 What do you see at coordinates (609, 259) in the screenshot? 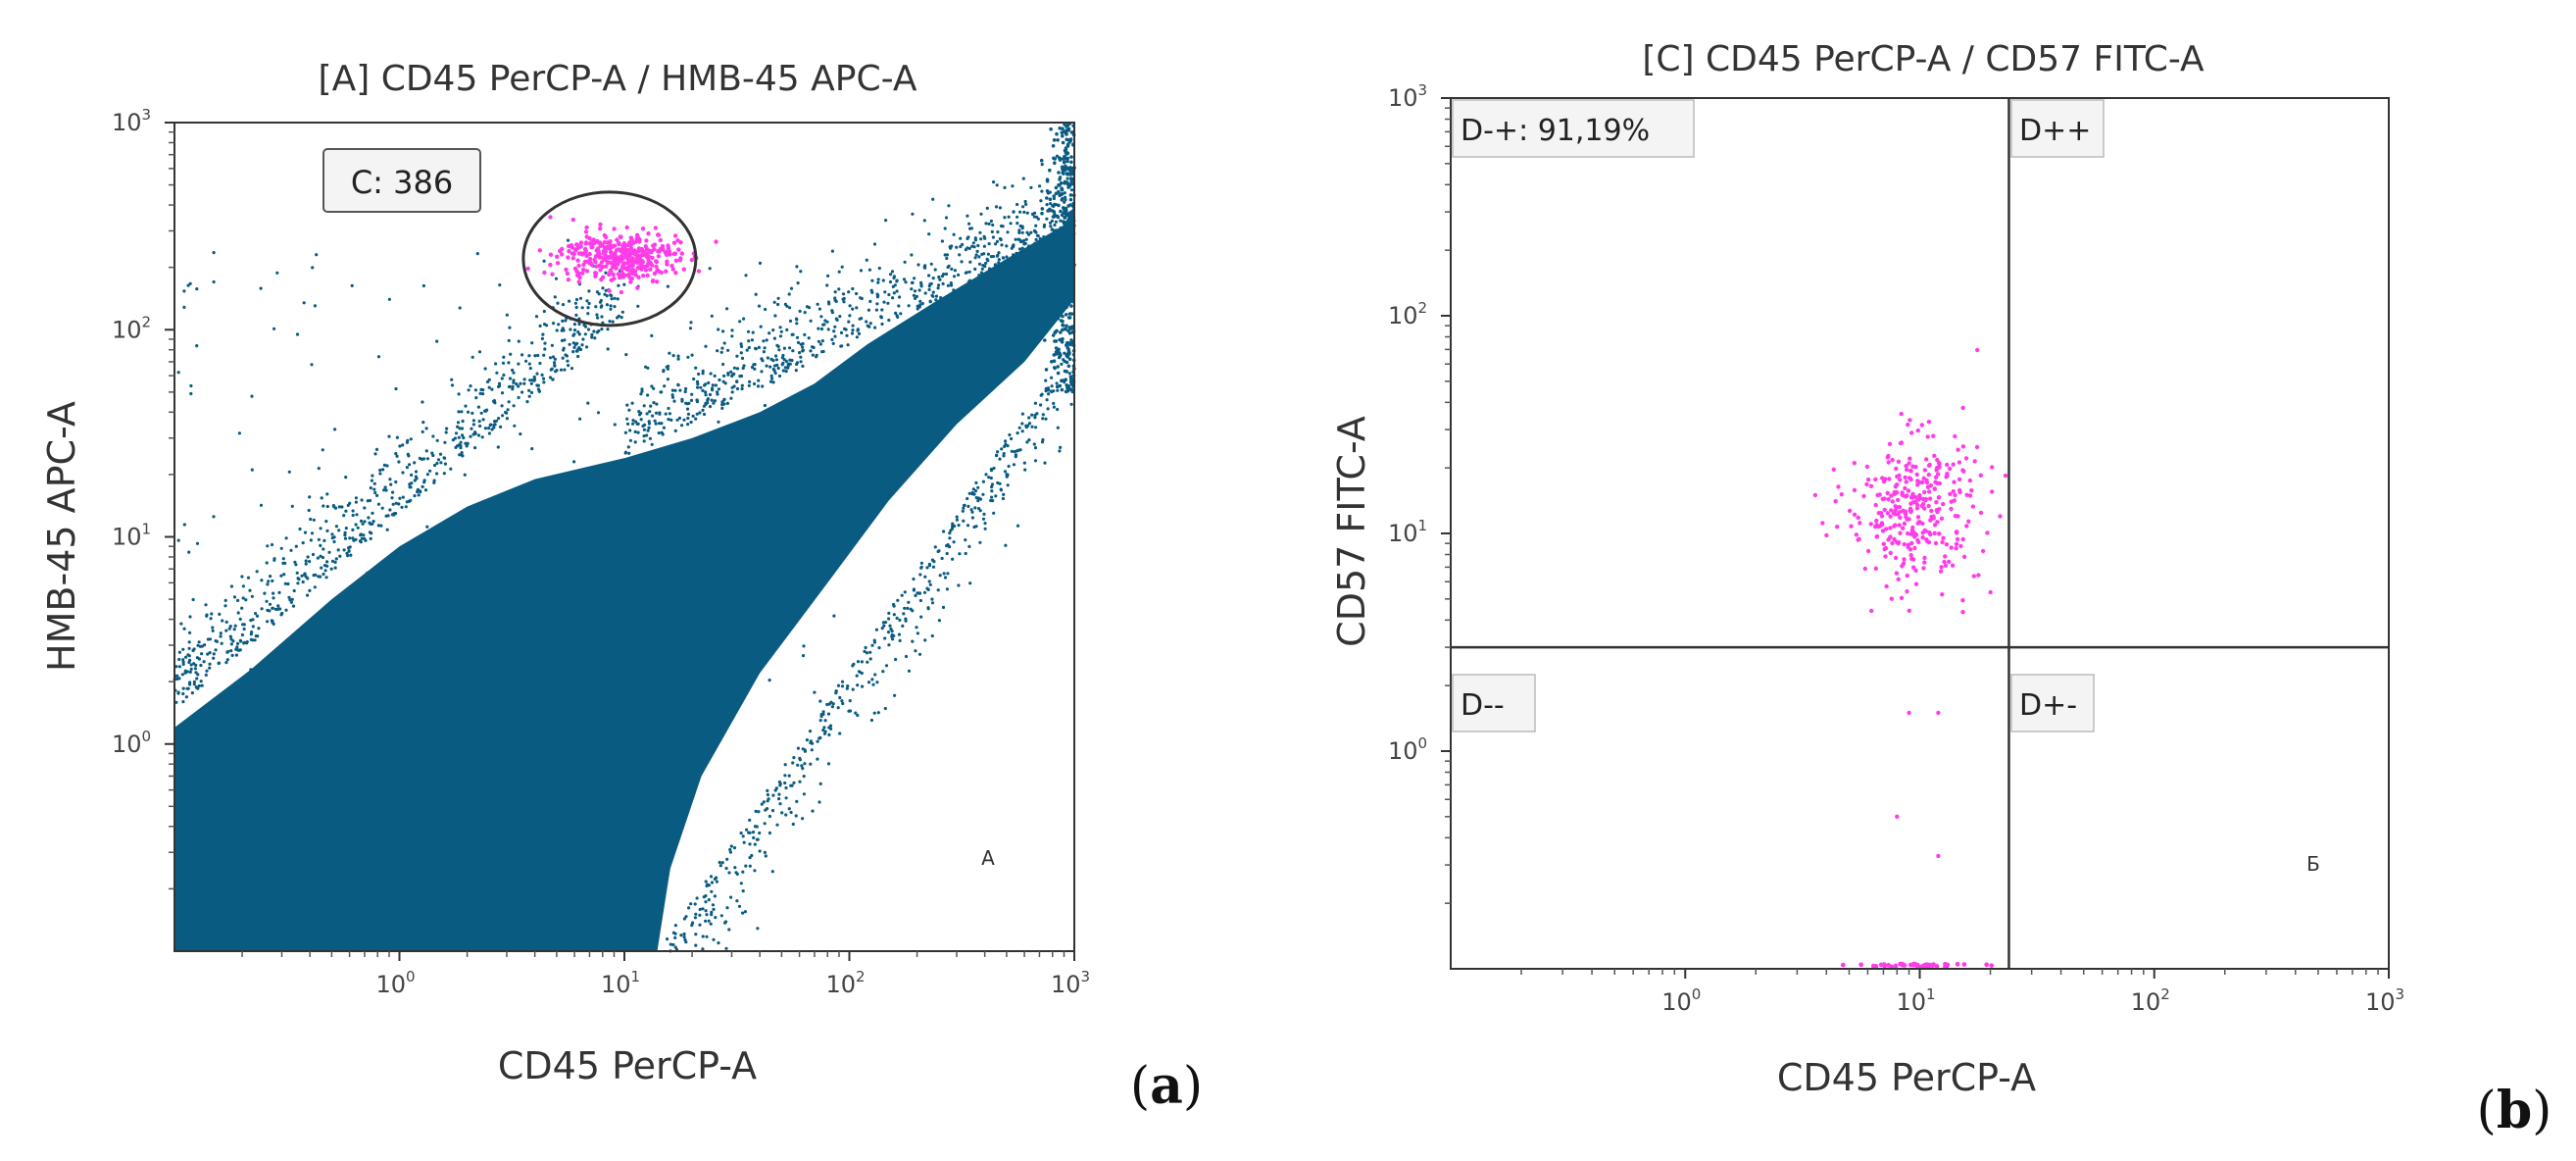
I see `gate-c-ellipse` at bounding box center [609, 259].